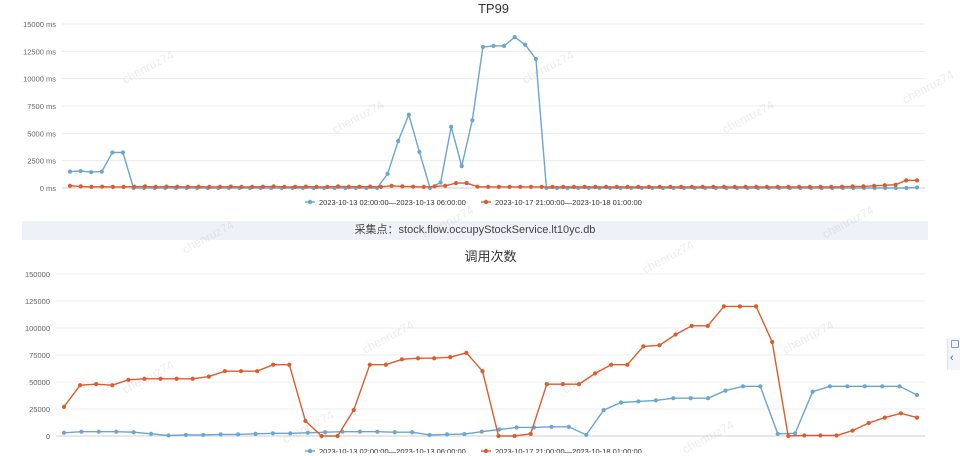 The height and width of the screenshot is (456, 960). What do you see at coordinates (41, 161) in the screenshot?
I see `y-tick-label: 2500 ms` at bounding box center [41, 161].